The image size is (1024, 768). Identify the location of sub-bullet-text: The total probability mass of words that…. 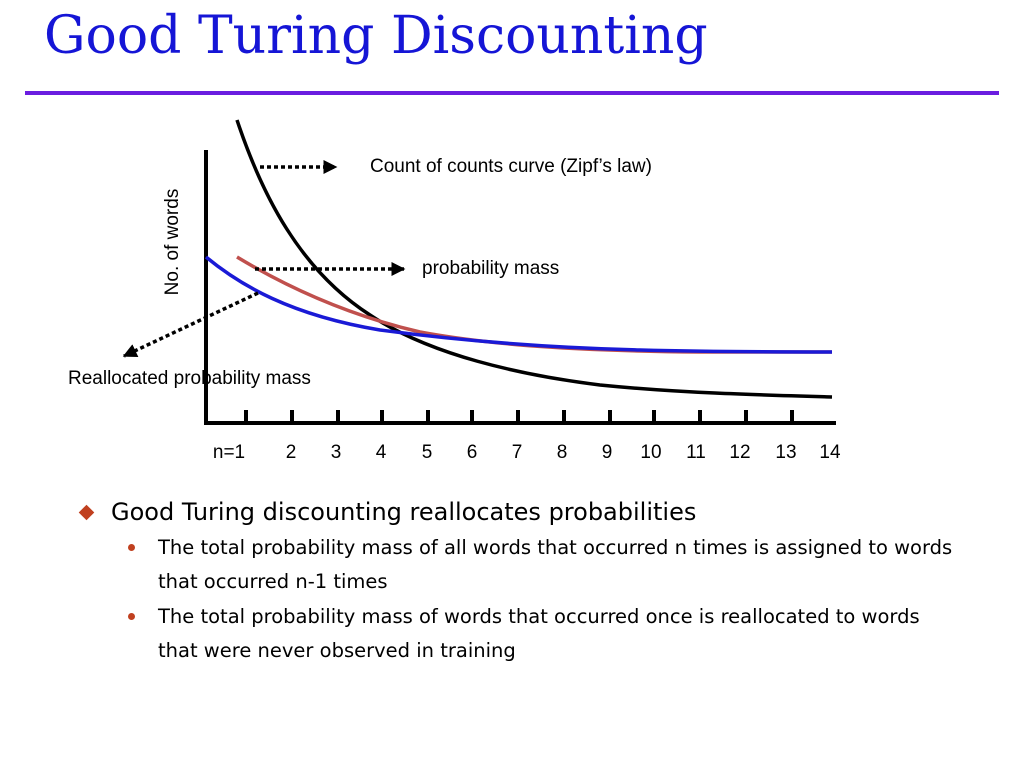
(539, 633).